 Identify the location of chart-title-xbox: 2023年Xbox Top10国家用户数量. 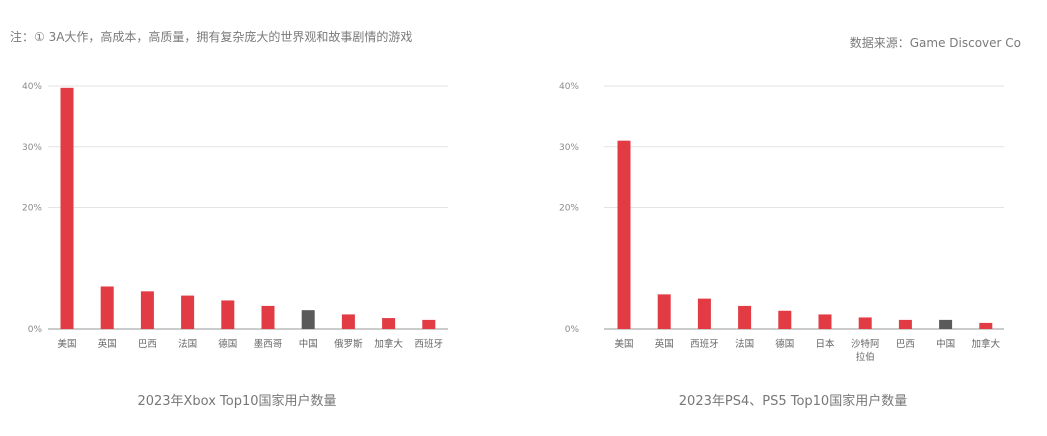
(237, 401).